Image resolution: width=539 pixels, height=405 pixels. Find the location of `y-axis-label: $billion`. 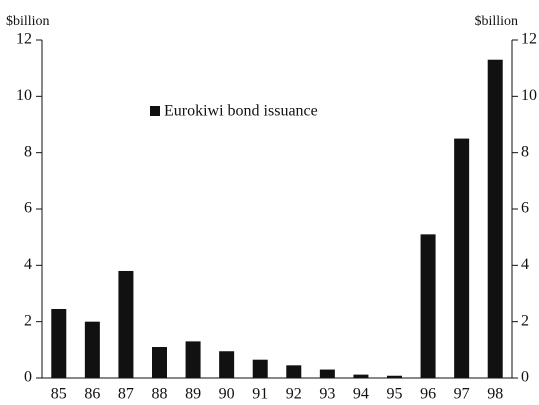

y-axis-label: $billion is located at coordinates (28, 21).